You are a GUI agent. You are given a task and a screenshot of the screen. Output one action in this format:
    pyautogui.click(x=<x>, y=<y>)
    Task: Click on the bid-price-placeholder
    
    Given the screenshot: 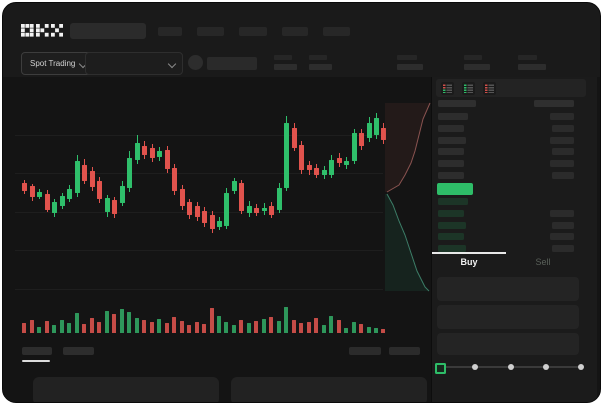 What is the action you would take?
    pyautogui.click(x=453, y=201)
    